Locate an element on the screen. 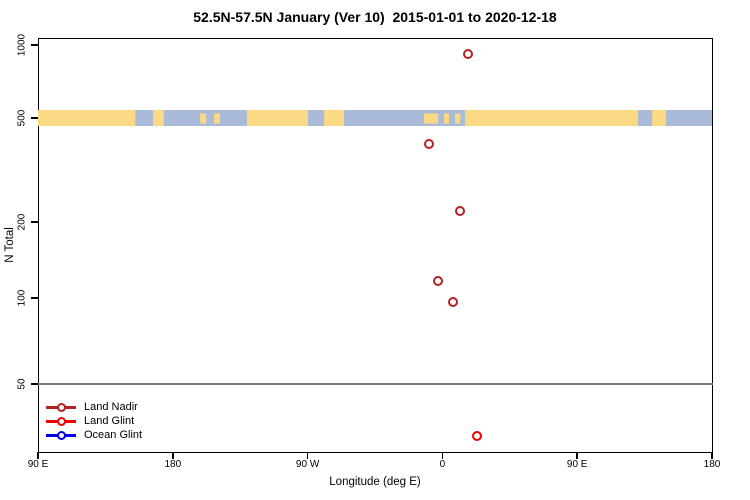  y-axis-title: N Total is located at coordinates (10, 245).